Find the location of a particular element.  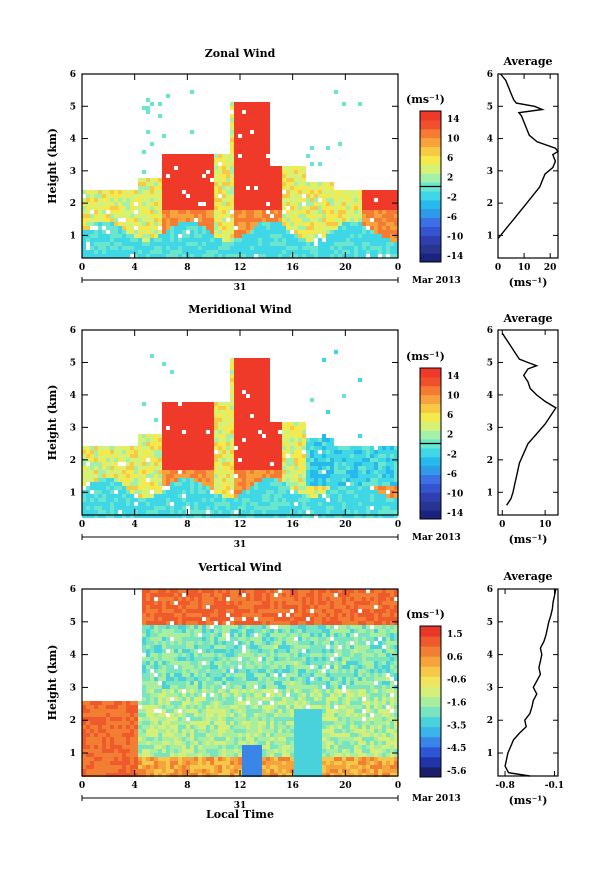

colorbar-tick-label: -10 is located at coordinates (455, 237).